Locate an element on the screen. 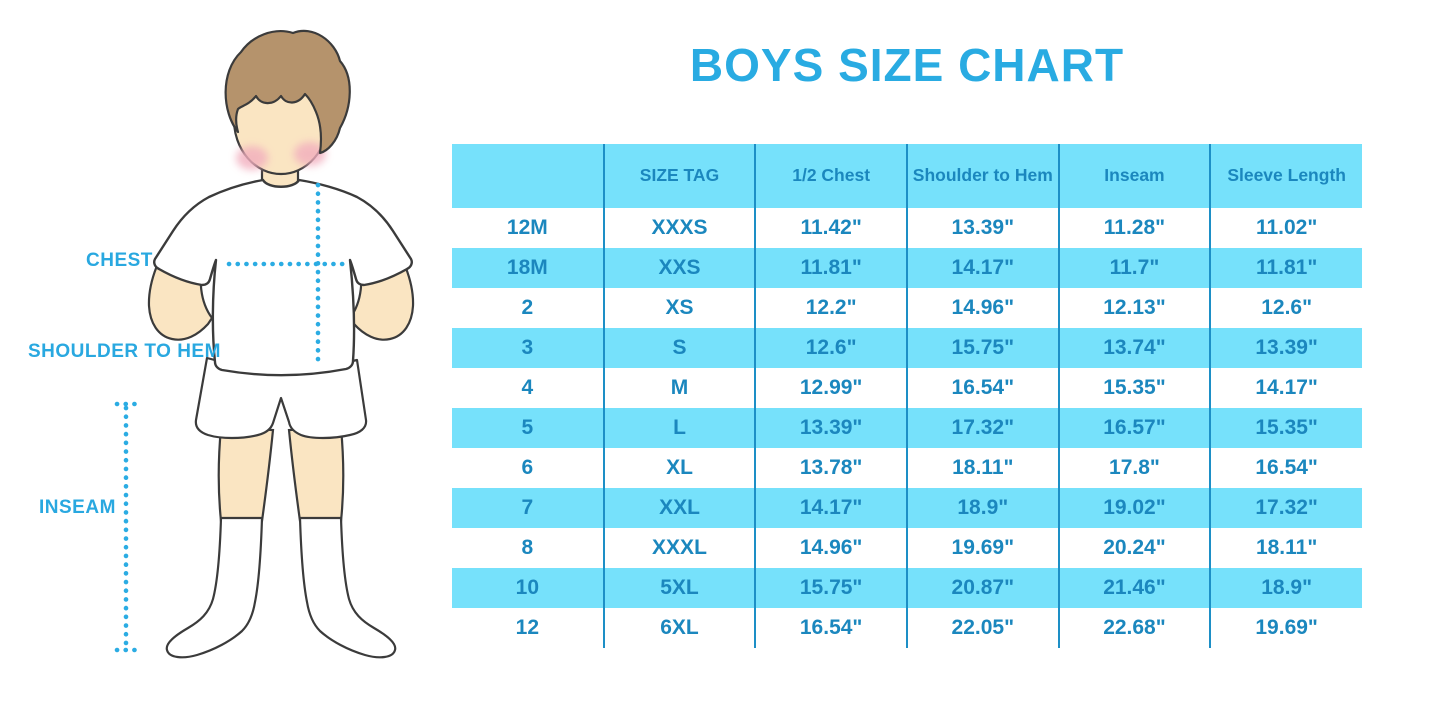  table-row: 8 XXXL 14.96" 19.69" 20.24" 18.11" is located at coordinates (907, 548).